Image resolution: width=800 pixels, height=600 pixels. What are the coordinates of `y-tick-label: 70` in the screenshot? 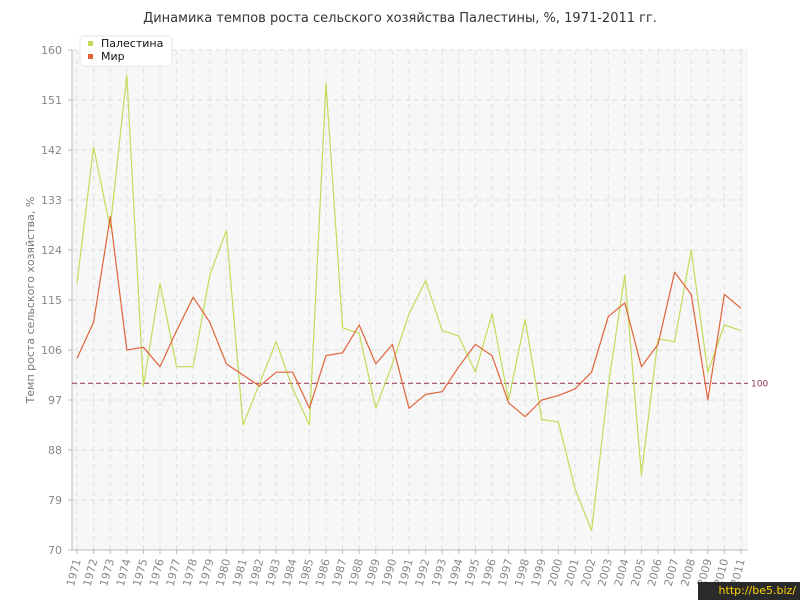 It's located at (55, 550).